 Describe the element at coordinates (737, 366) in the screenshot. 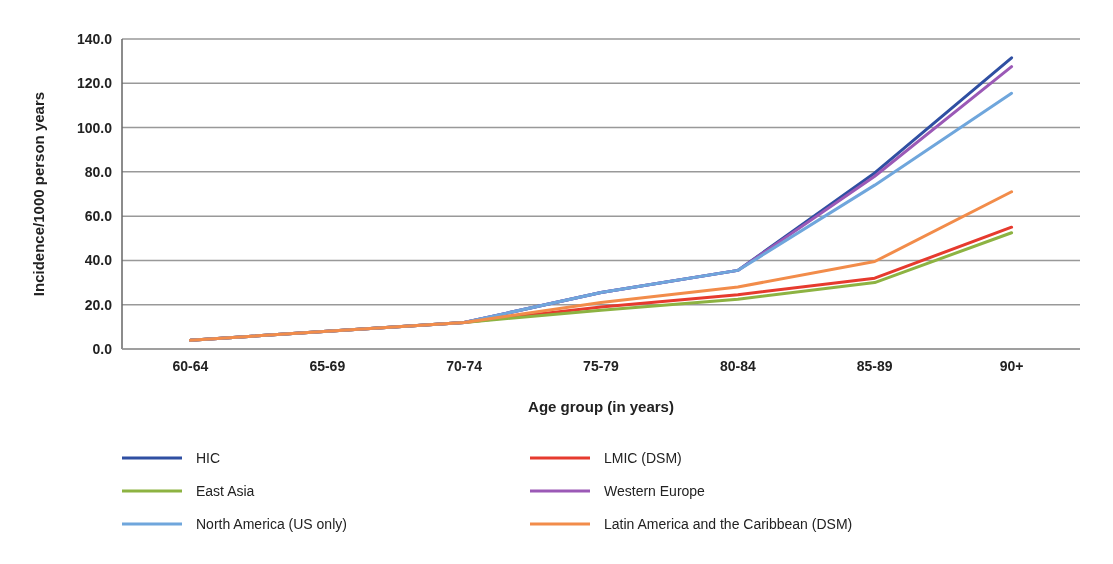

I see `x-tick-label: 80-84` at that location.